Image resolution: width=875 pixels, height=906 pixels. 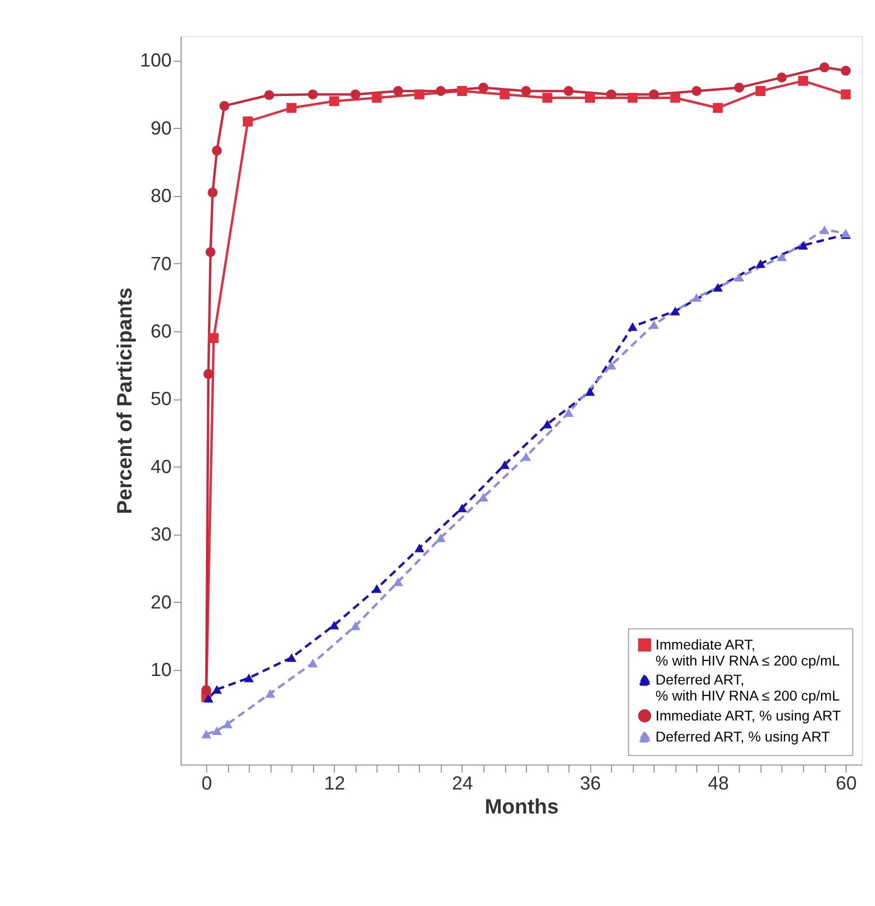 I want to click on y-tick-label: 50, so click(x=161, y=399).